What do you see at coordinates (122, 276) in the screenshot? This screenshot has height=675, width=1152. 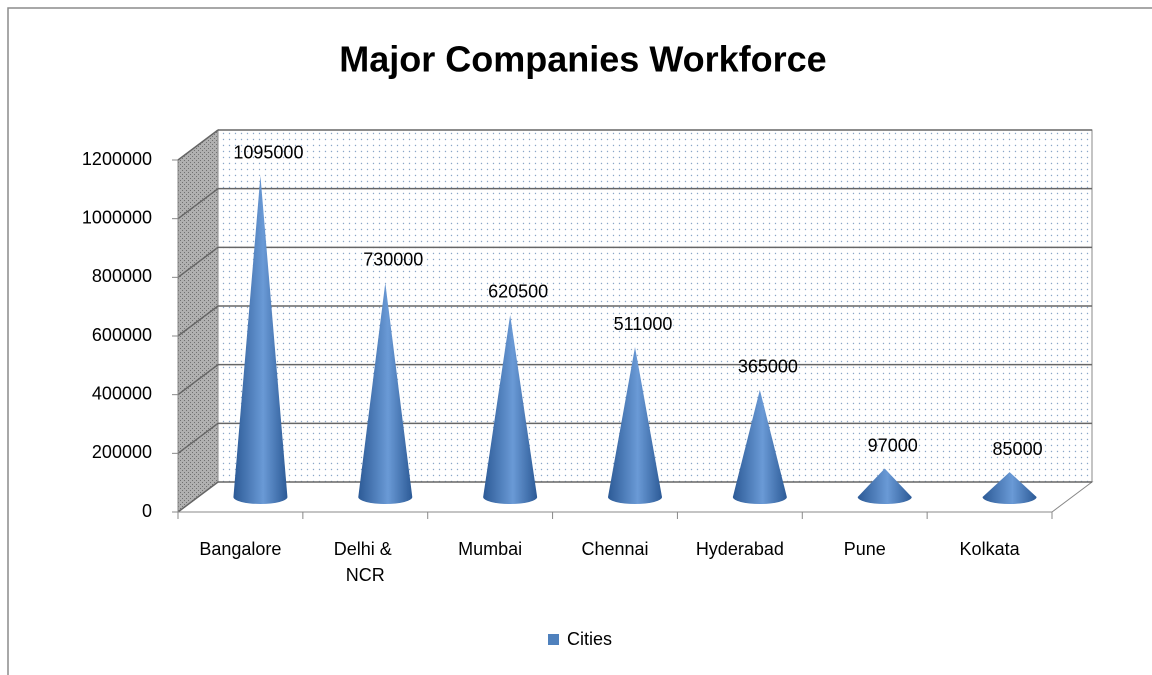 I see `y-tick-label: 800000` at bounding box center [122, 276].